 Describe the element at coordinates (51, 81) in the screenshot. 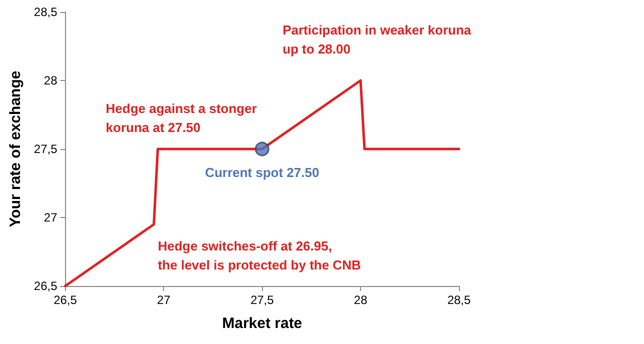

I see `y-tick-label: 28` at that location.